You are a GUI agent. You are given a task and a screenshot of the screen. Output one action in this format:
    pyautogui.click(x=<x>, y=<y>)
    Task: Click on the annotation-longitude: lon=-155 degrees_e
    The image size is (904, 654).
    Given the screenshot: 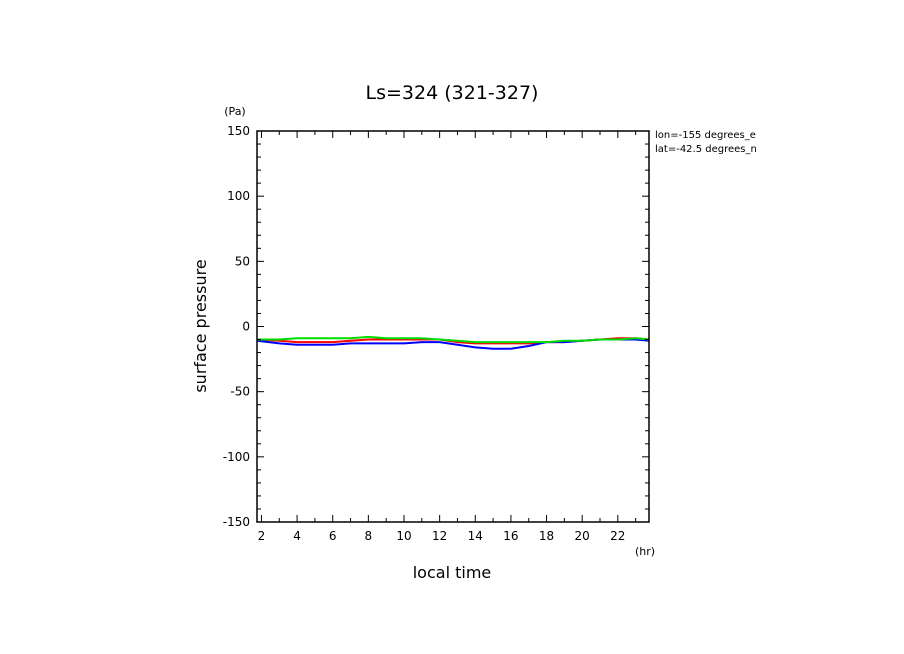 What is the action you would take?
    pyautogui.click(x=705, y=135)
    